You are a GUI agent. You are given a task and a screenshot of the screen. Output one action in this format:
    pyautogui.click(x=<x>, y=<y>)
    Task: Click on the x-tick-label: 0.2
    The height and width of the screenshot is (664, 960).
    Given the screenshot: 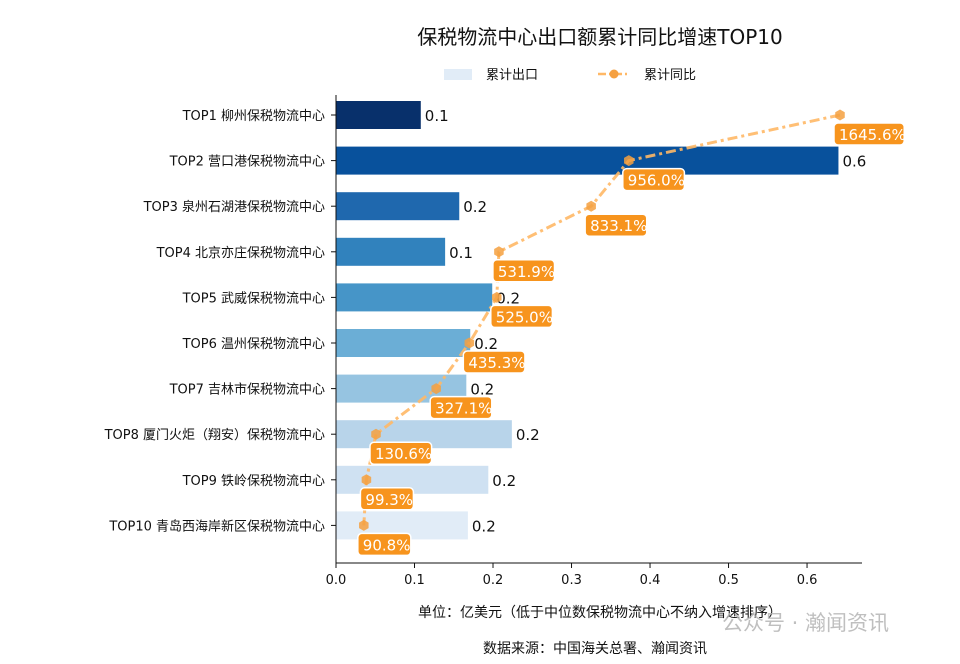 What is the action you would take?
    pyautogui.click(x=493, y=580)
    